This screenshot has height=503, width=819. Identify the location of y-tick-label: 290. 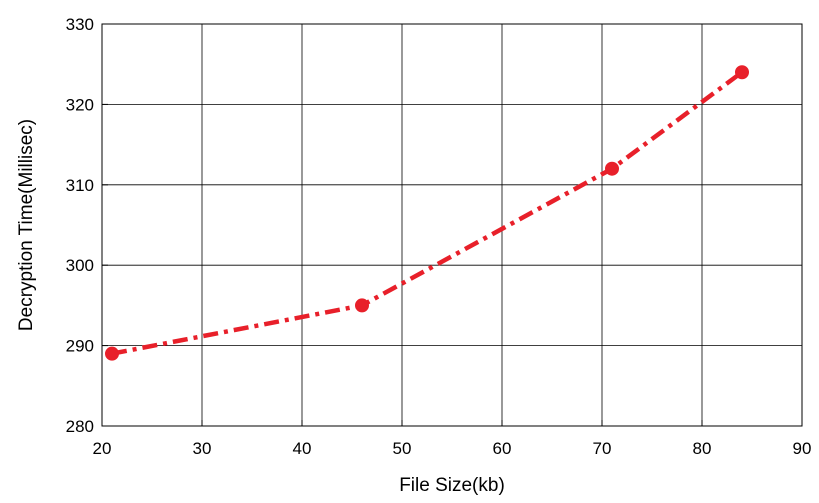
(80, 346).